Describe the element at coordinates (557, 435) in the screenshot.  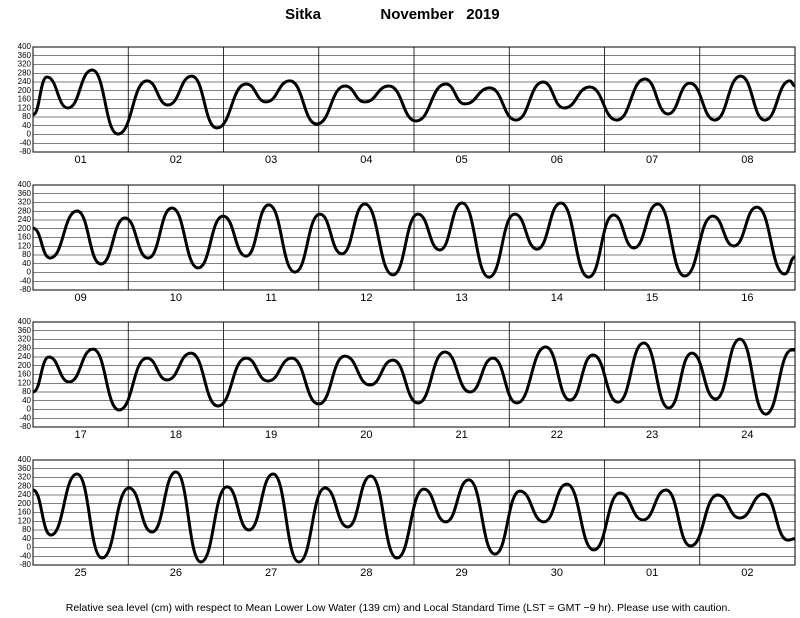
I see `day-label: 22` at that location.